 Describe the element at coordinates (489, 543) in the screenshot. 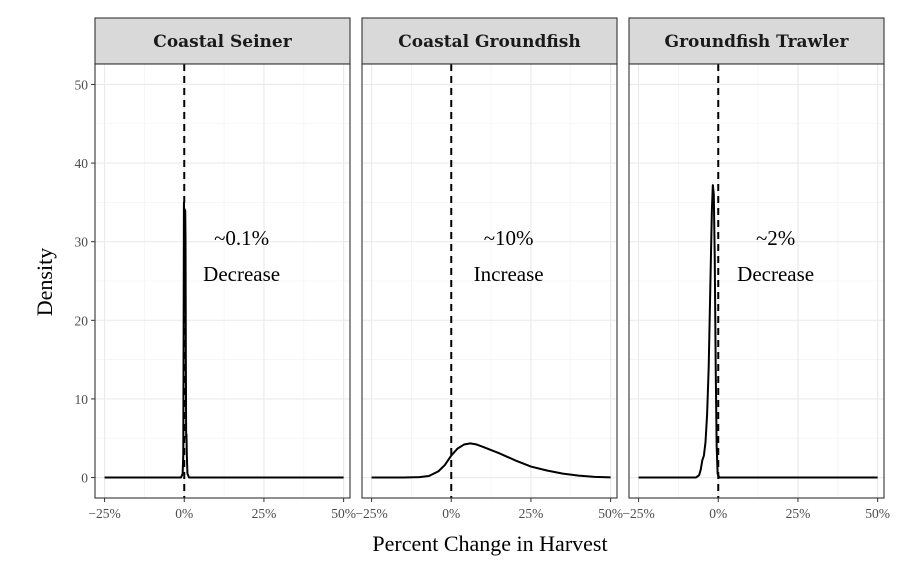

I see `x-axis-title: Percent Change in Harvest` at that location.